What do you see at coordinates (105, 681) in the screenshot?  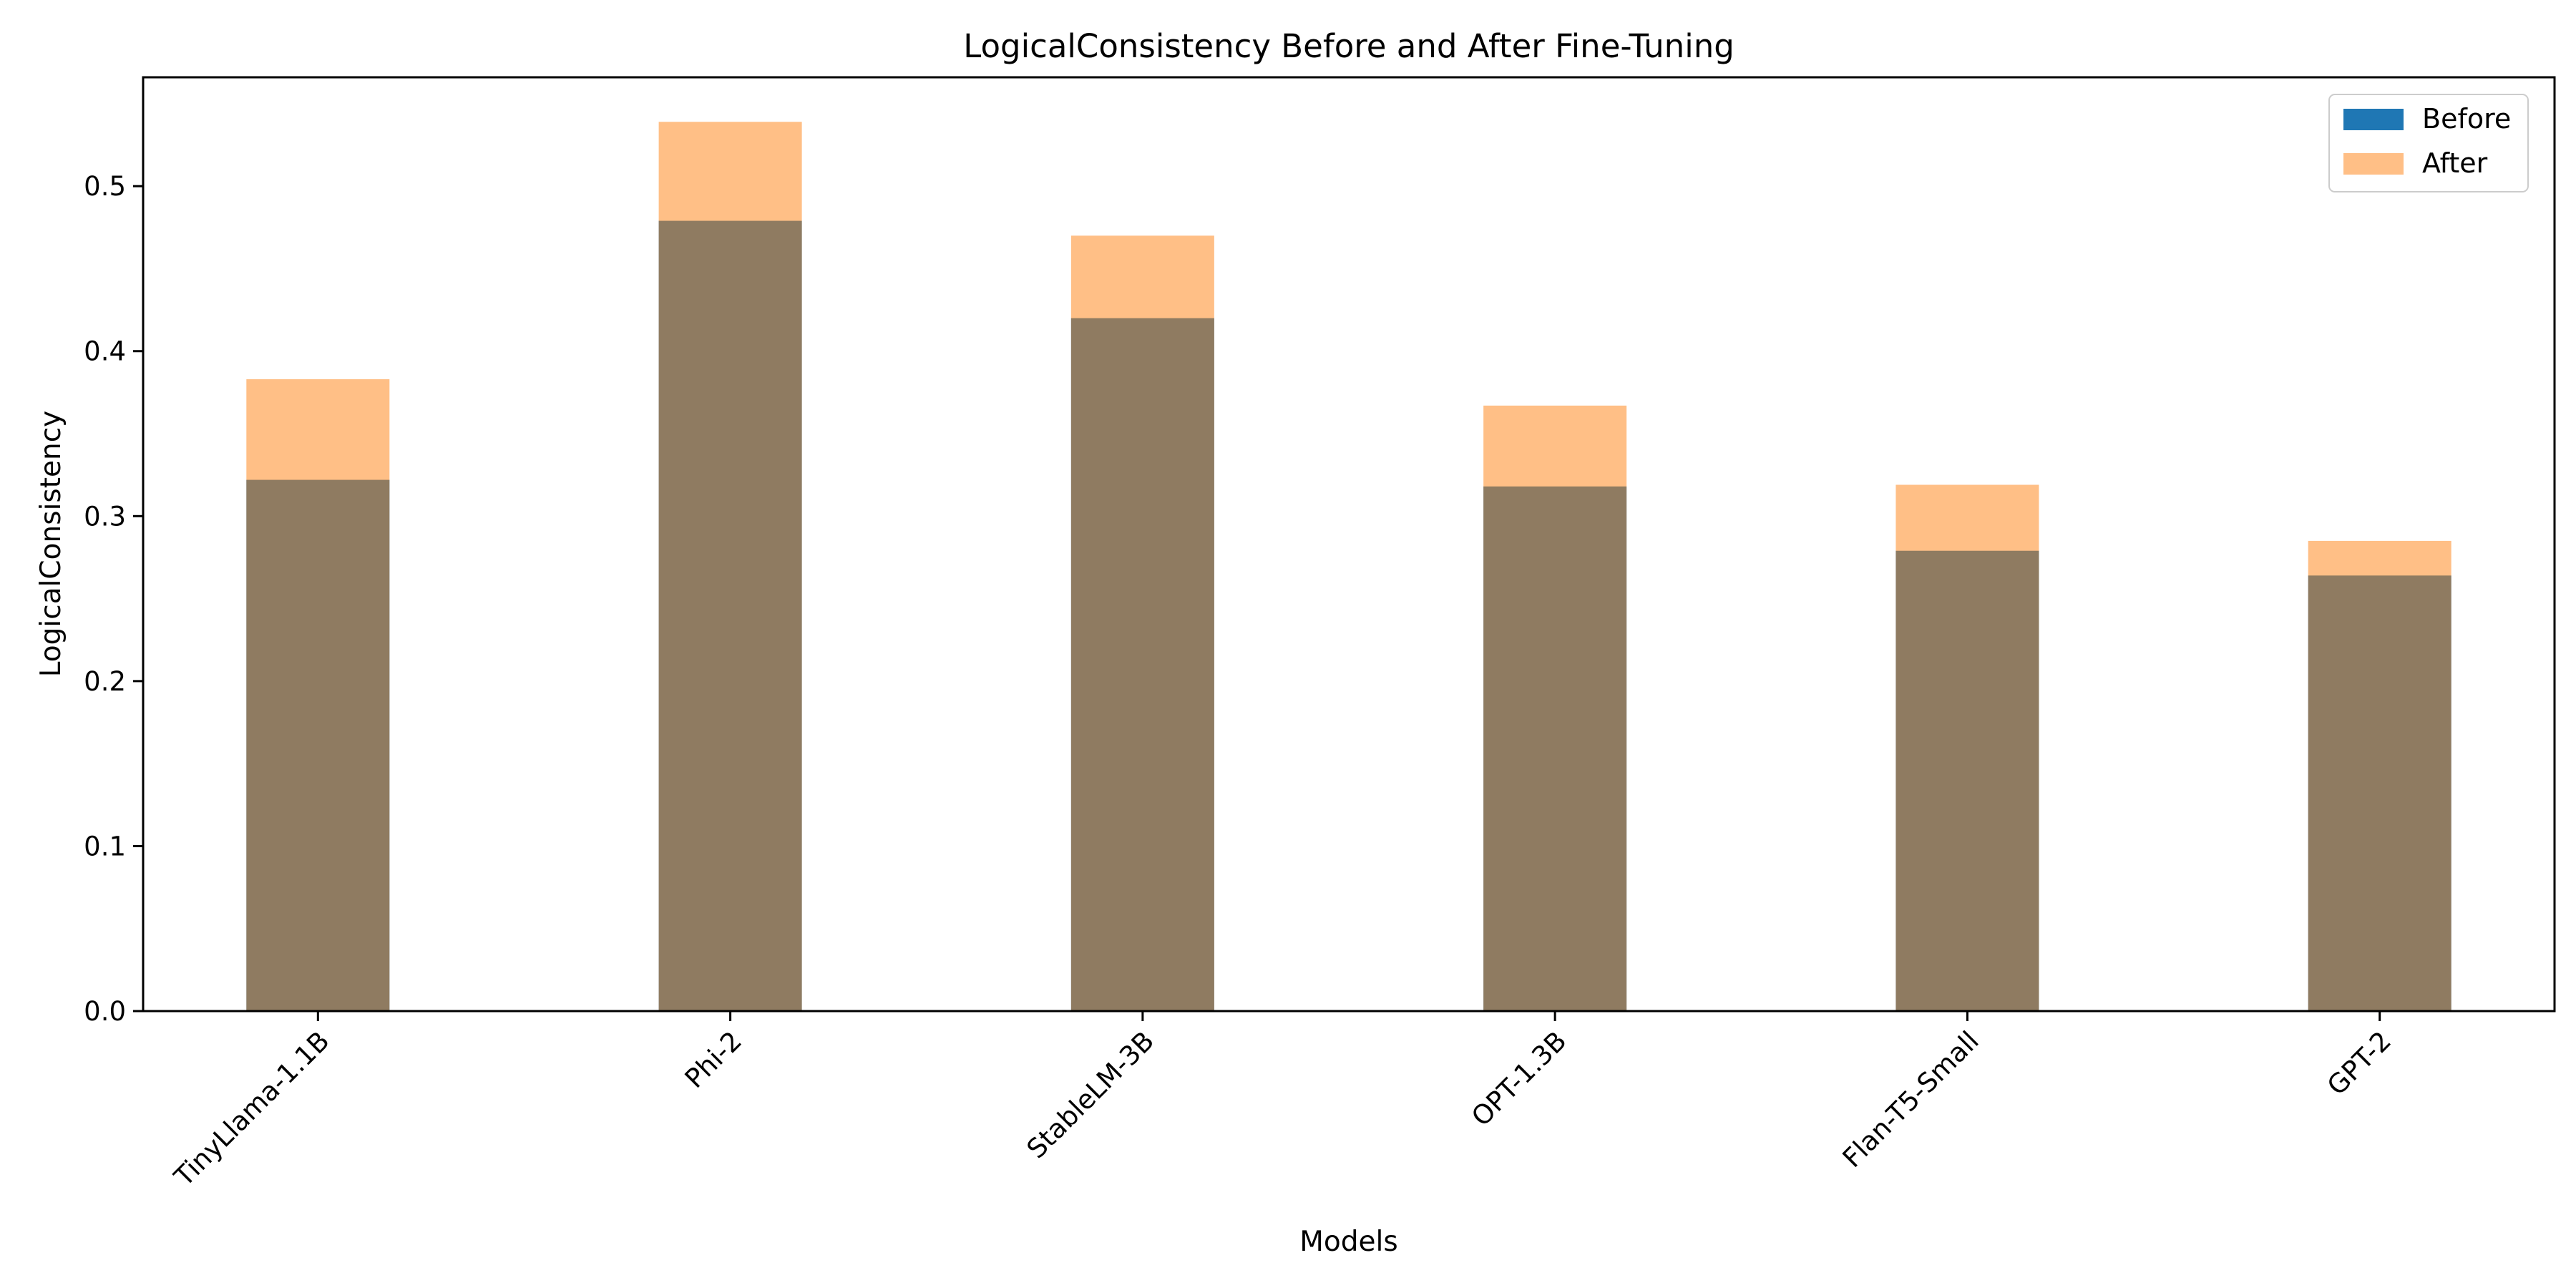 I see `y-tick-label: 0.2` at bounding box center [105, 681].